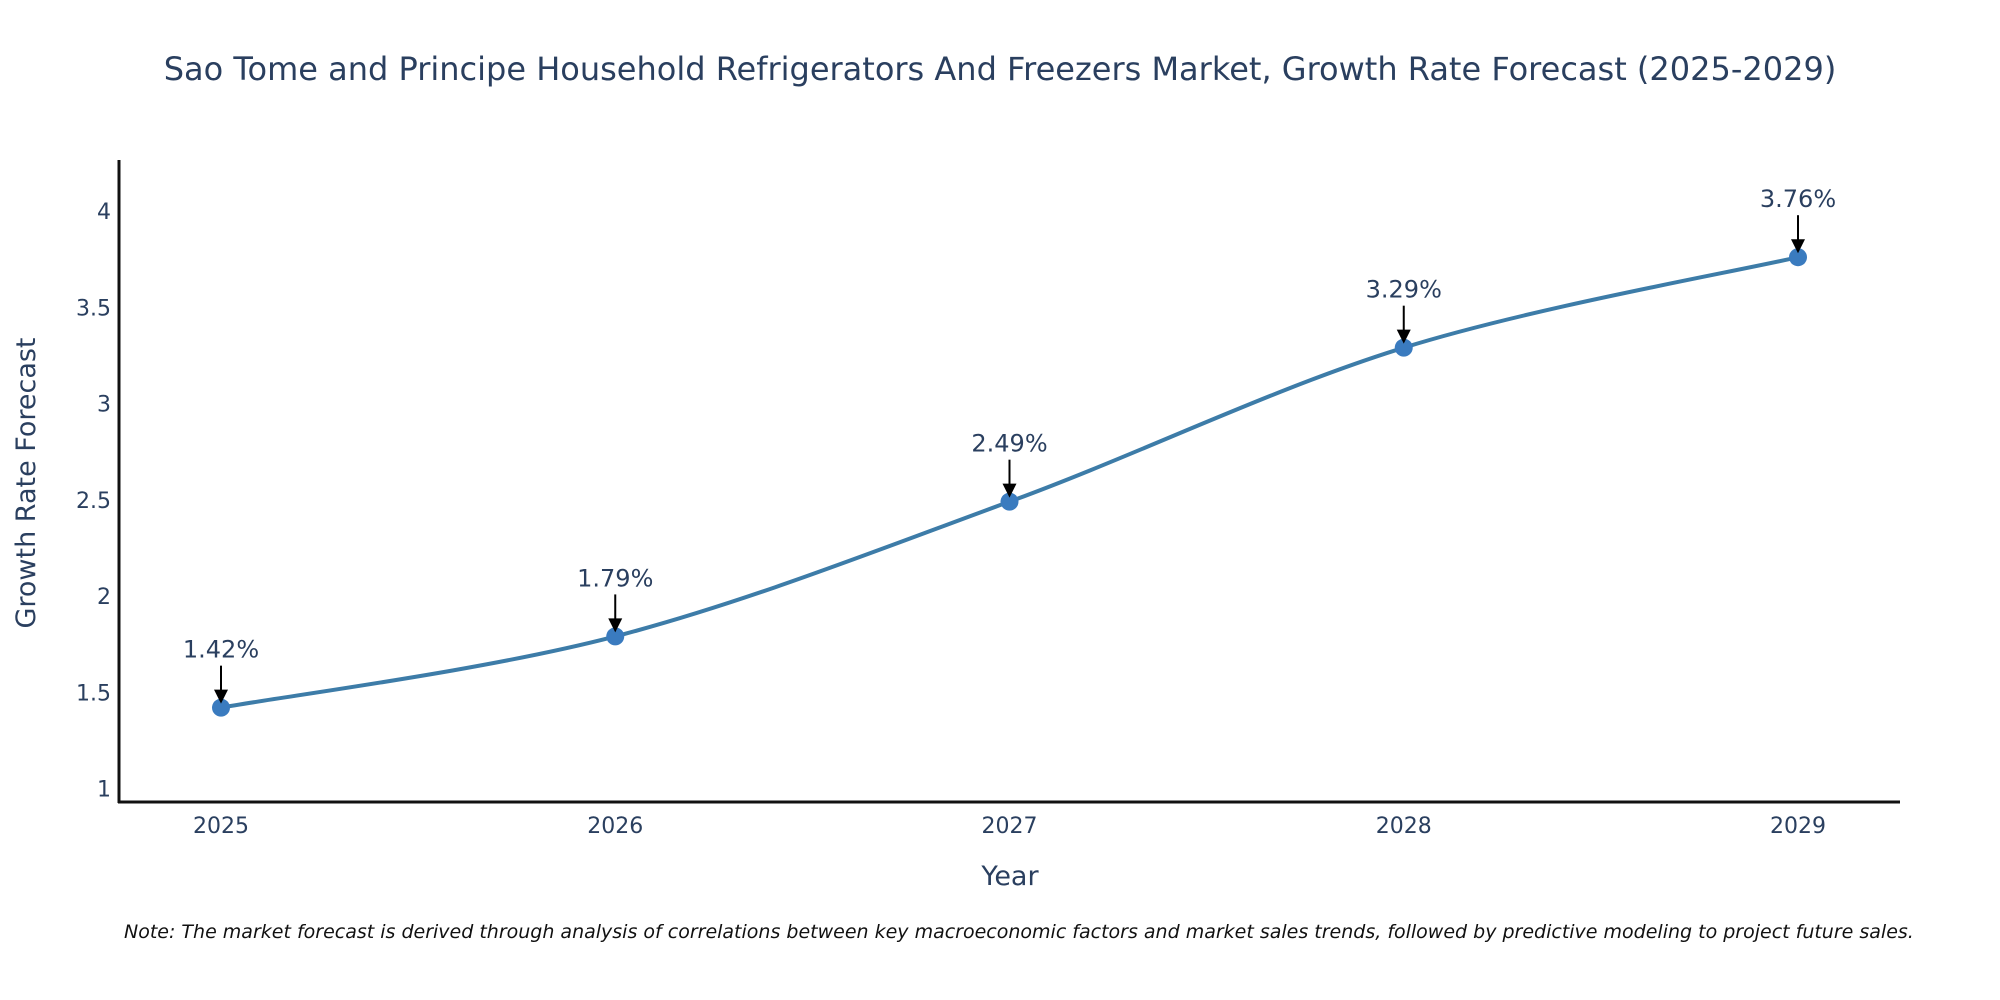 Image resolution: width=2000 pixels, height=1000 pixels. I want to click on x-tick-label: 2026, so click(615, 826).